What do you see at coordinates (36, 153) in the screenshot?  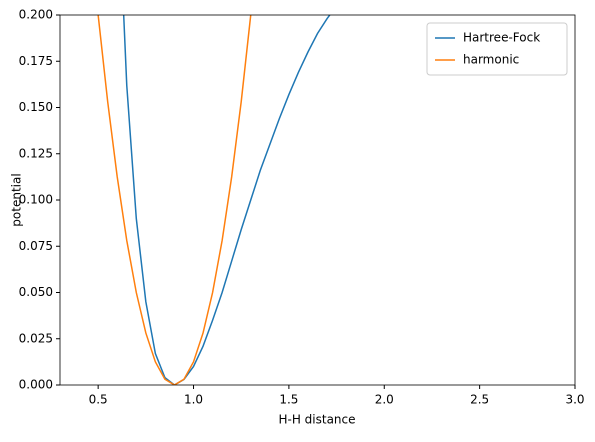 I see `y-tick-label: 0.125` at bounding box center [36, 153].